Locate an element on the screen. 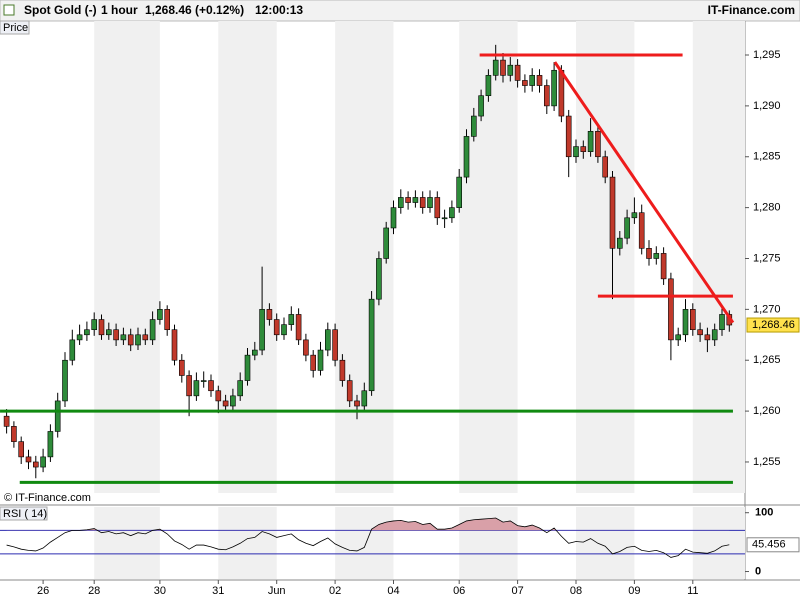  rsi-tab is located at coordinates (24, 513).